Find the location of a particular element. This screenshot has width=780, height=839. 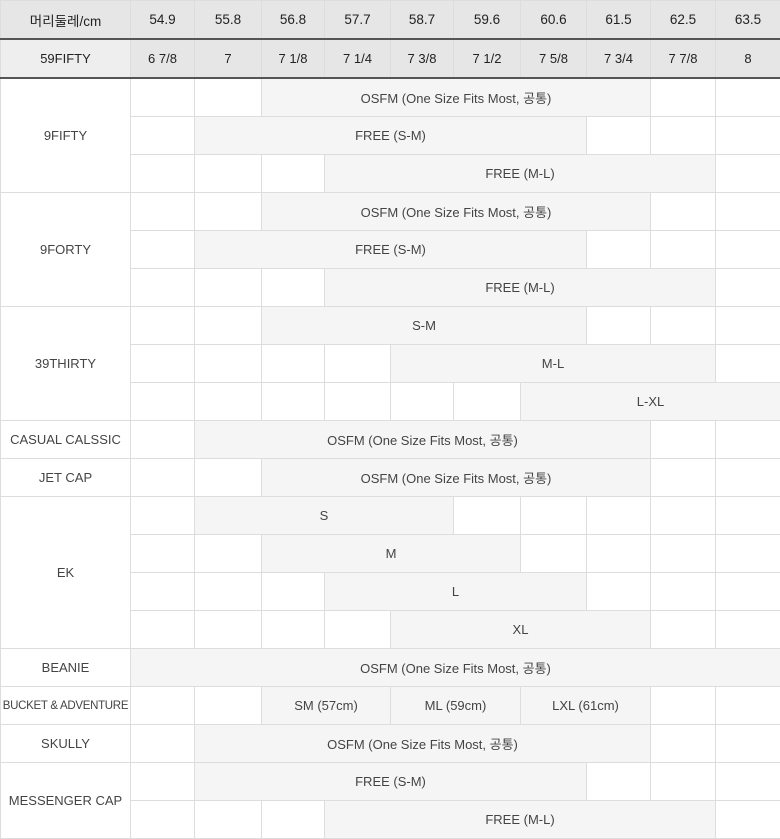

header-label: 머리둘레/cm is located at coordinates (66, 20).